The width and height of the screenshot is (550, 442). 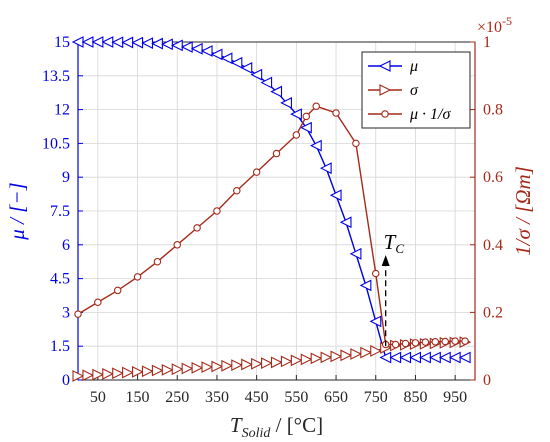 What do you see at coordinates (414, 90) in the screenshot?
I see `legend-label: σ` at bounding box center [414, 90].